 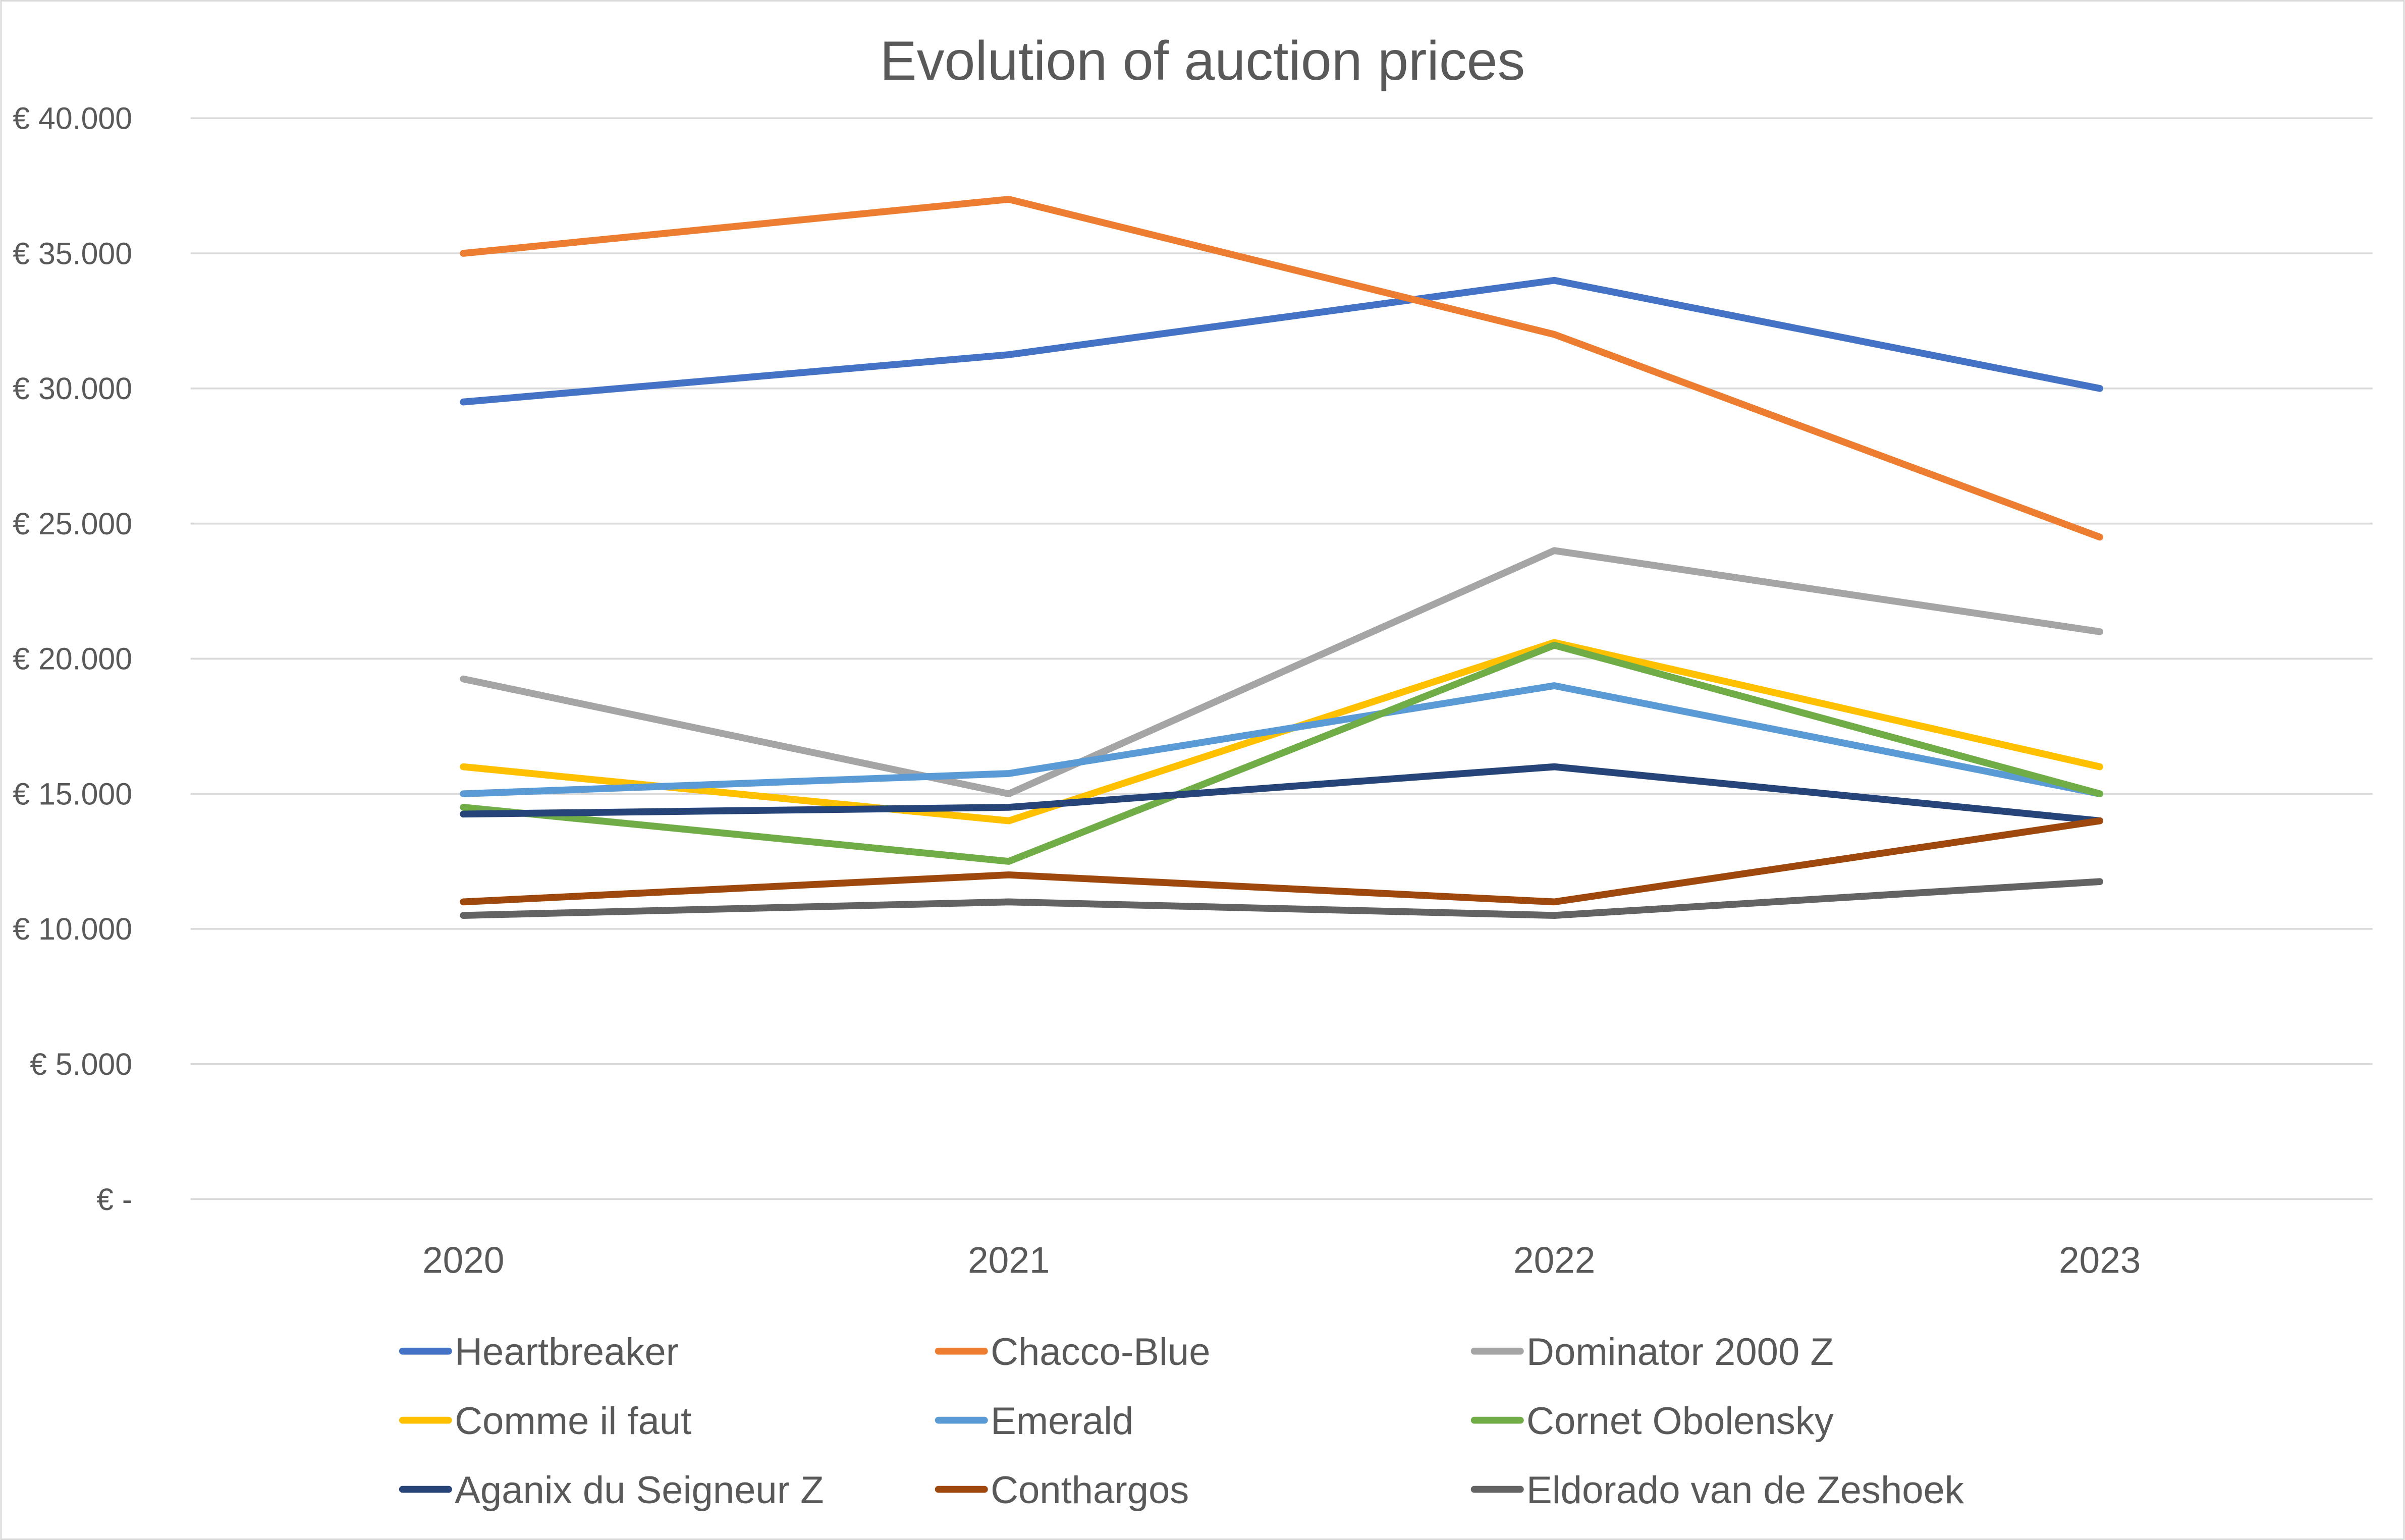 What do you see at coordinates (1090, 1490) in the screenshot?
I see `legend-label: Conthargos` at bounding box center [1090, 1490].